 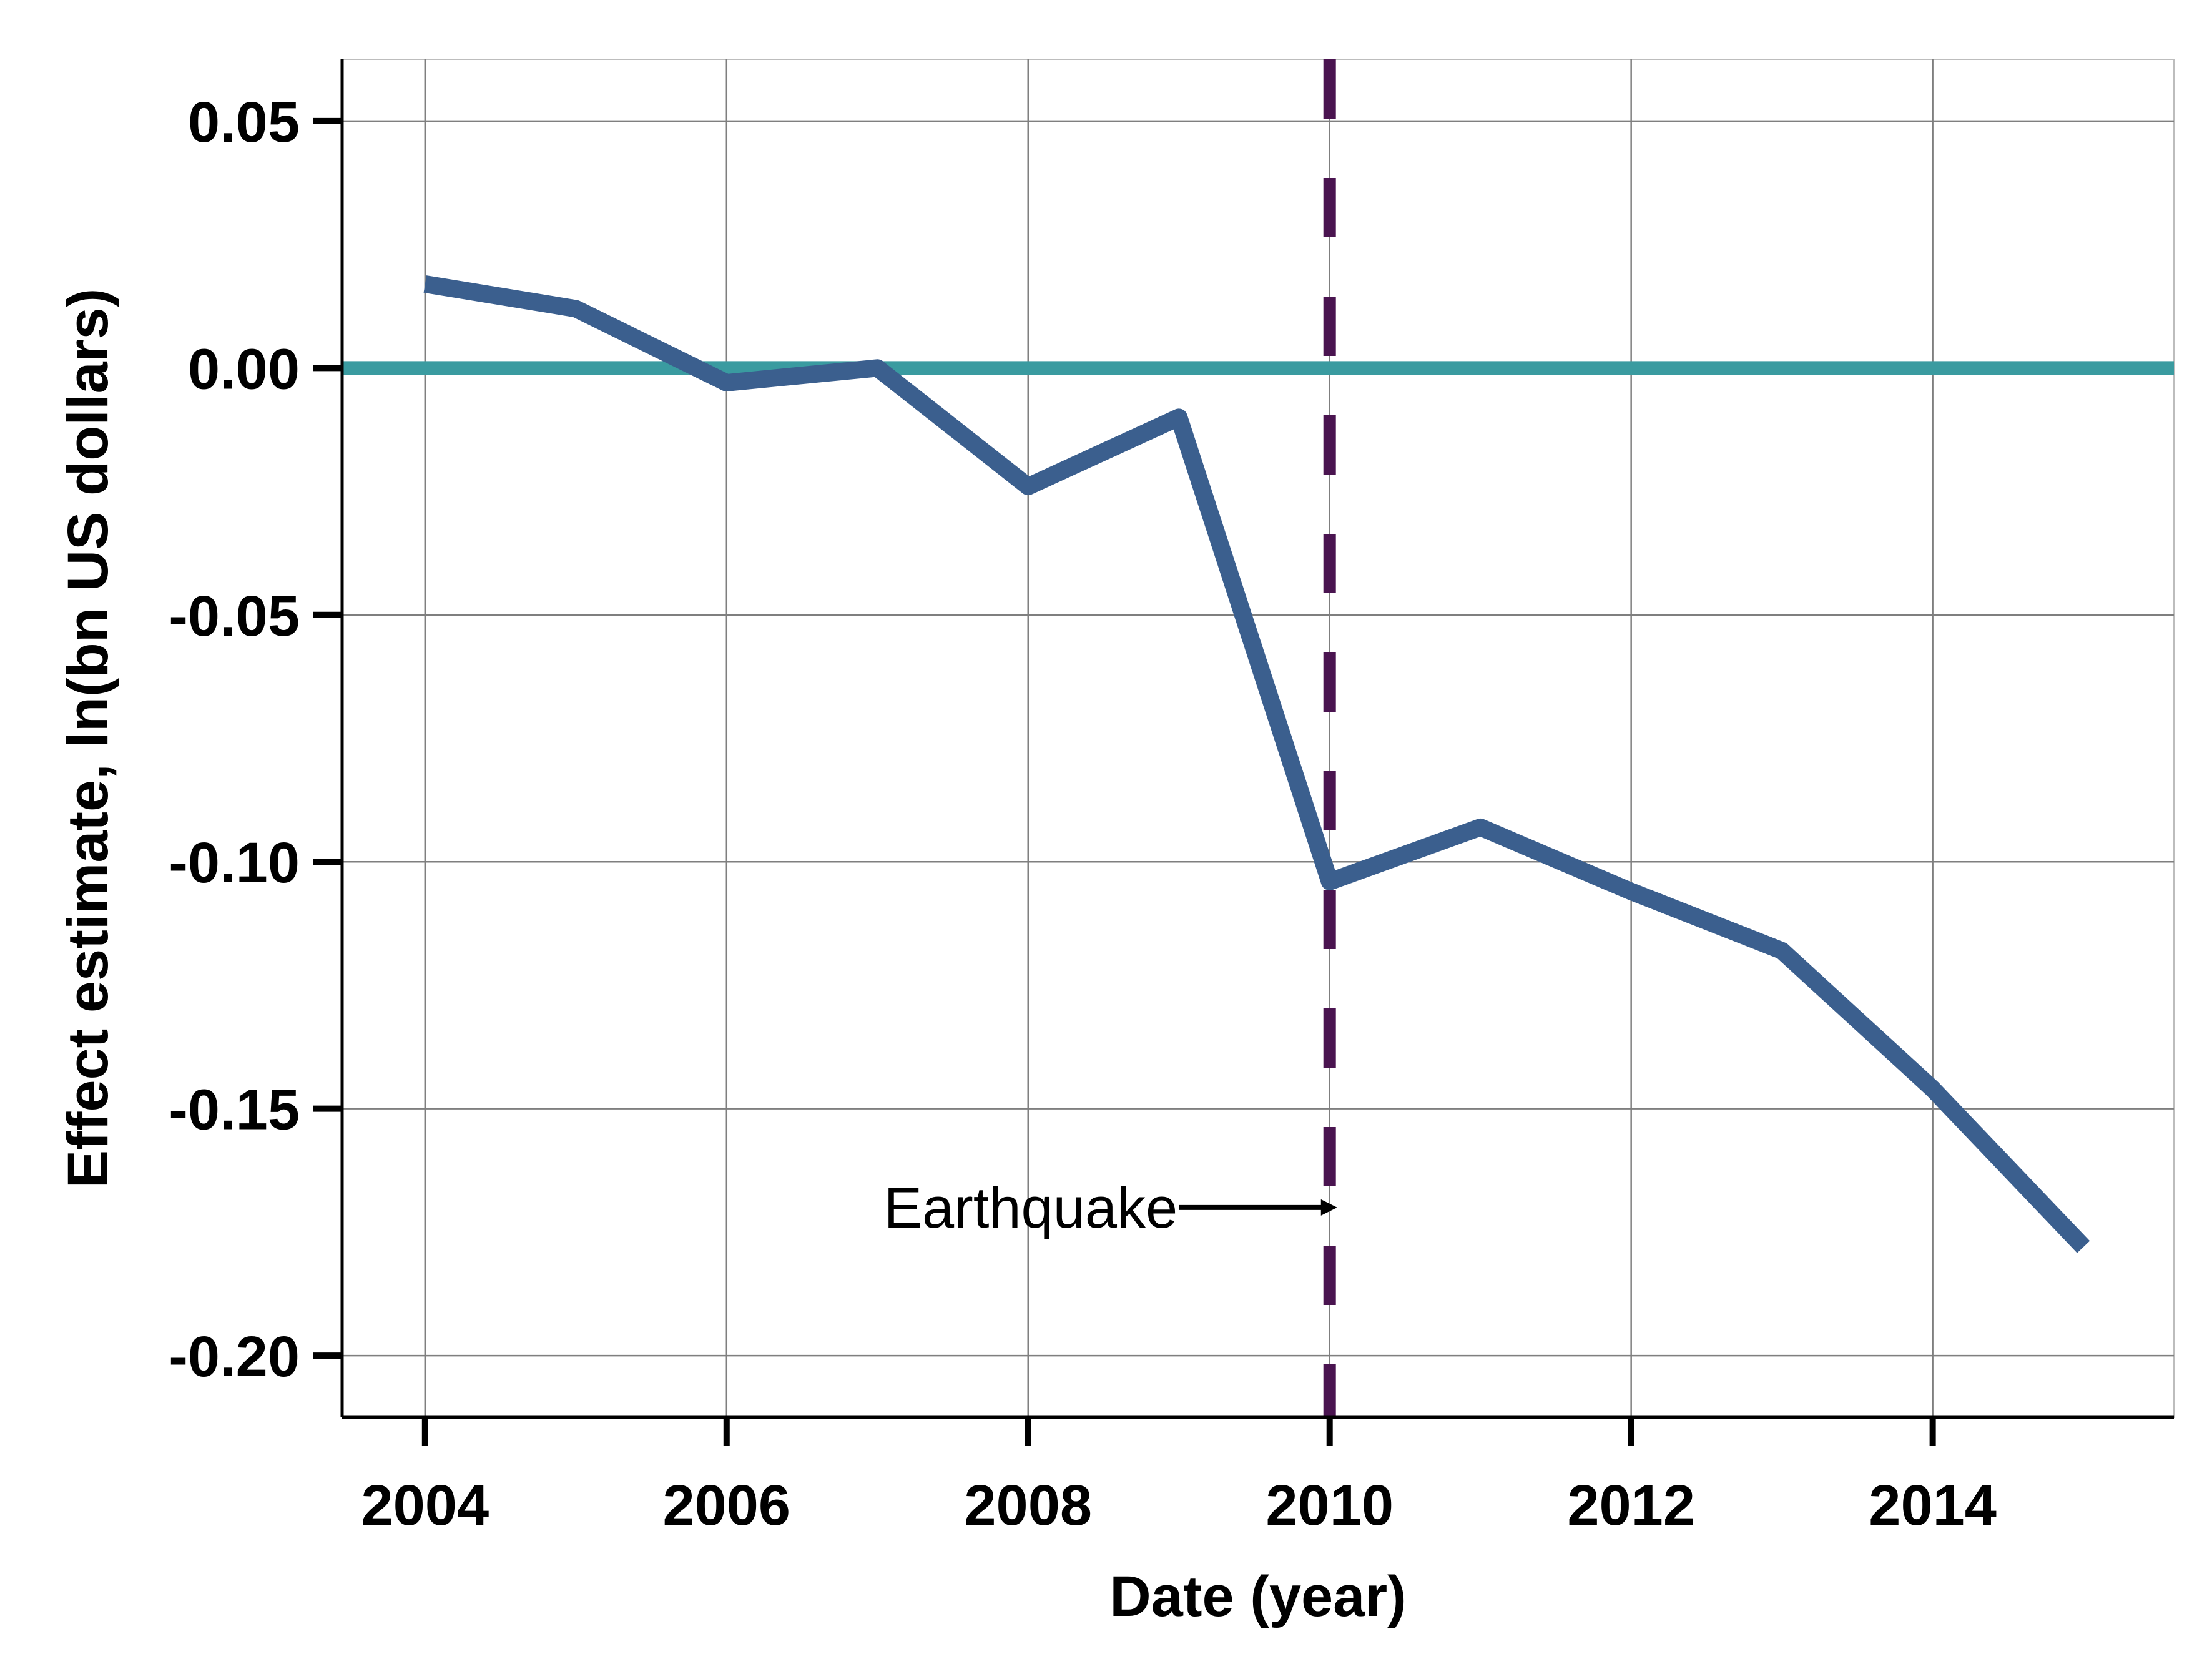 What do you see at coordinates (244, 369) in the screenshot?
I see `y-tick-label: 0.00` at bounding box center [244, 369].